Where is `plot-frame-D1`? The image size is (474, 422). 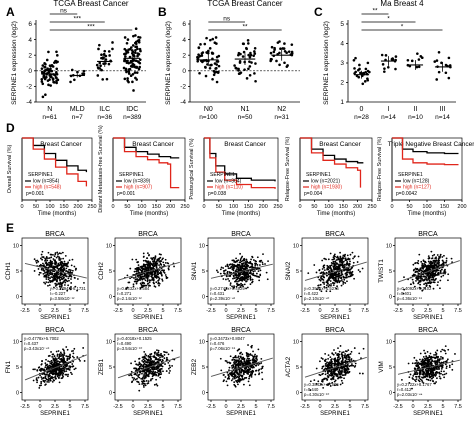 plot-frame-D1 is located at coordinates (57, 169).